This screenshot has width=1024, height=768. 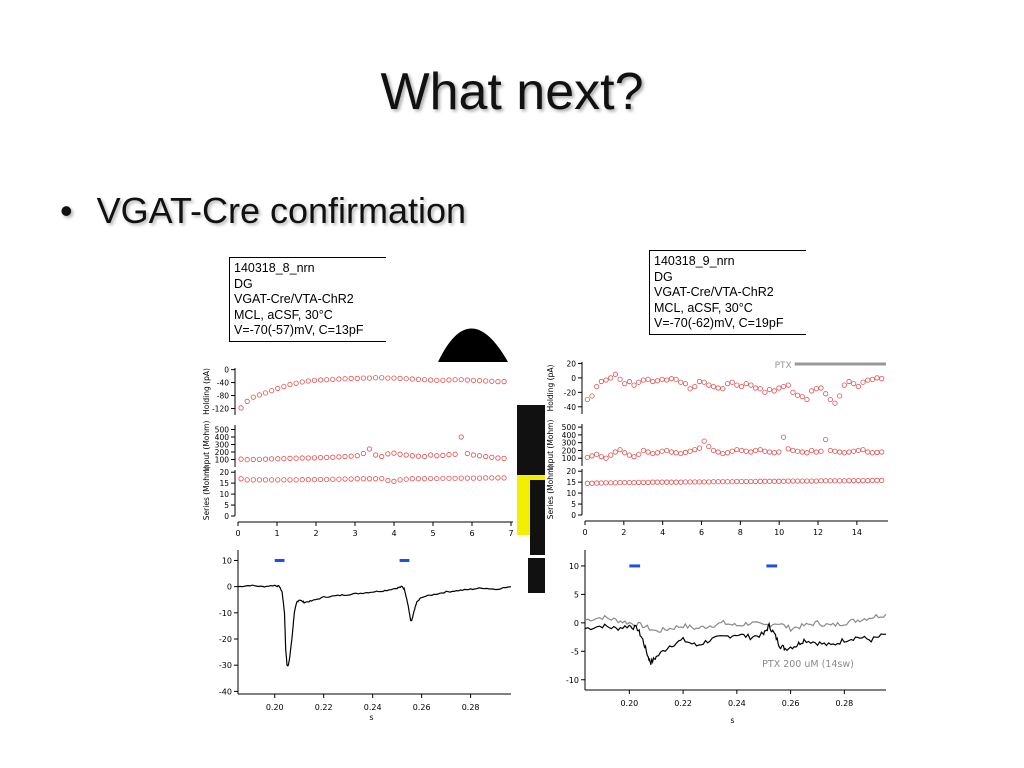 What do you see at coordinates (393, 533) in the screenshot?
I see `x-tick-label: 4` at bounding box center [393, 533].